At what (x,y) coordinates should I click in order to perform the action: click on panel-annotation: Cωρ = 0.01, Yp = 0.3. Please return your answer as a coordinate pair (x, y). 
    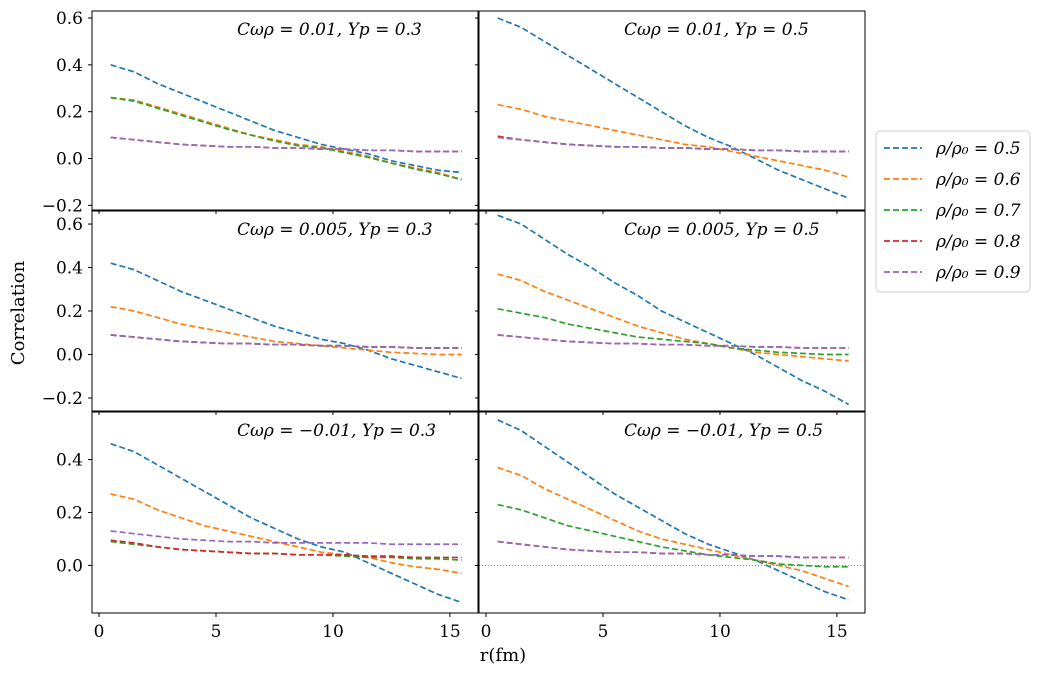
    Looking at the image, I should click on (329, 30).